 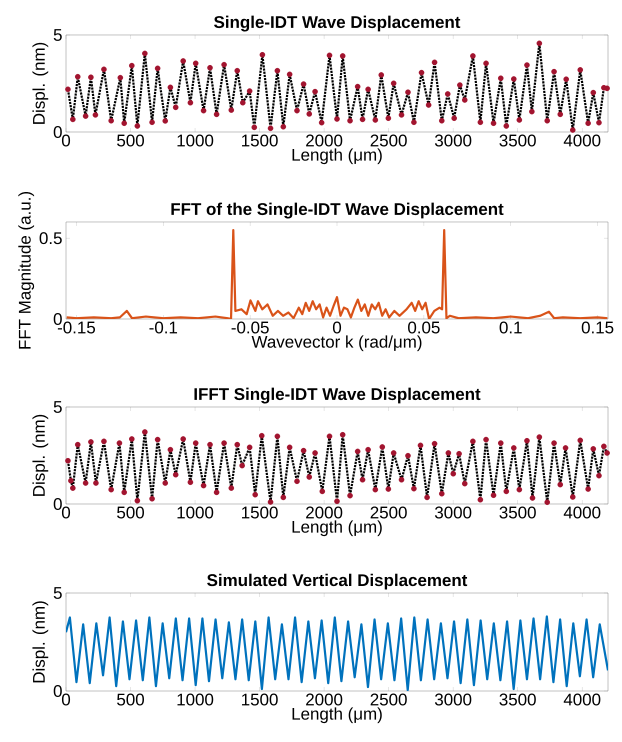 I want to click on chart-title: Single-IDT Wave Displacement, so click(x=337, y=24).